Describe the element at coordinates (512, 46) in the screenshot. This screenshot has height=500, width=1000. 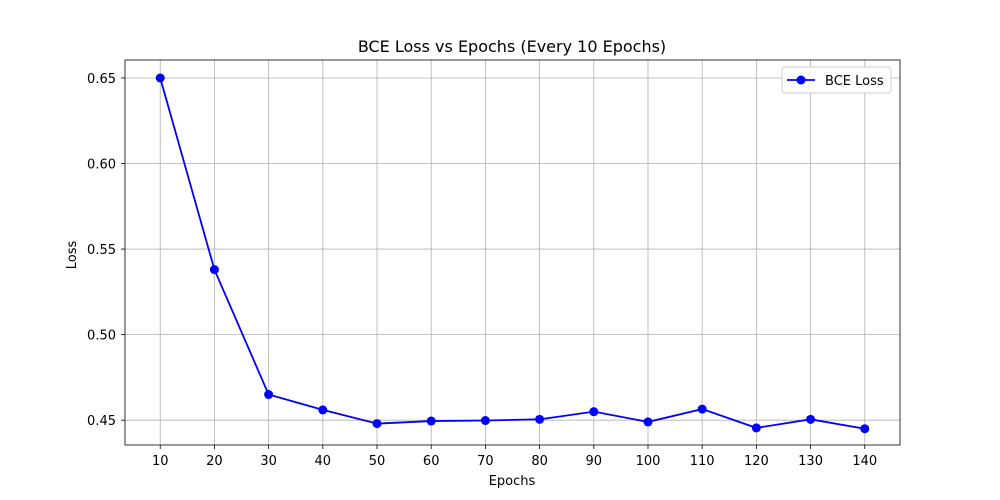
I see `chart-title: BCE Loss vs Epochs (Every 10 Epochs)` at that location.